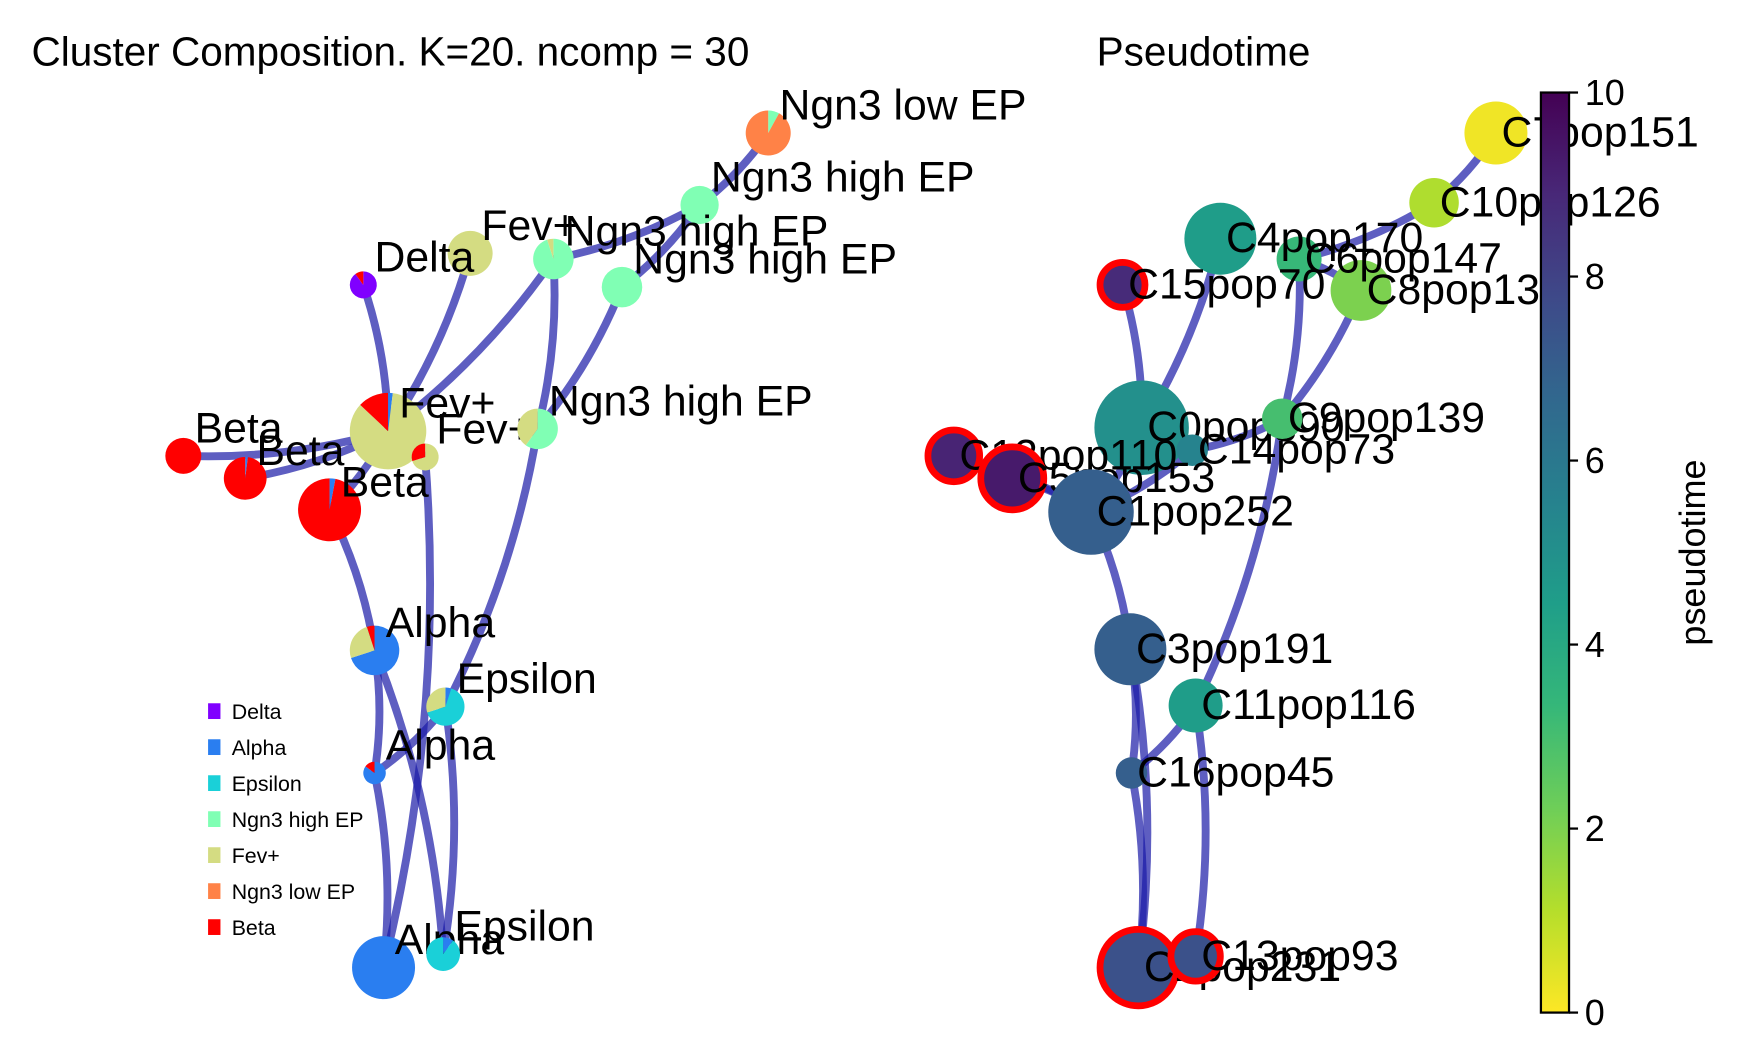  What do you see at coordinates (1296, 450) in the screenshot?
I see `node-label: C14pop73` at bounding box center [1296, 450].